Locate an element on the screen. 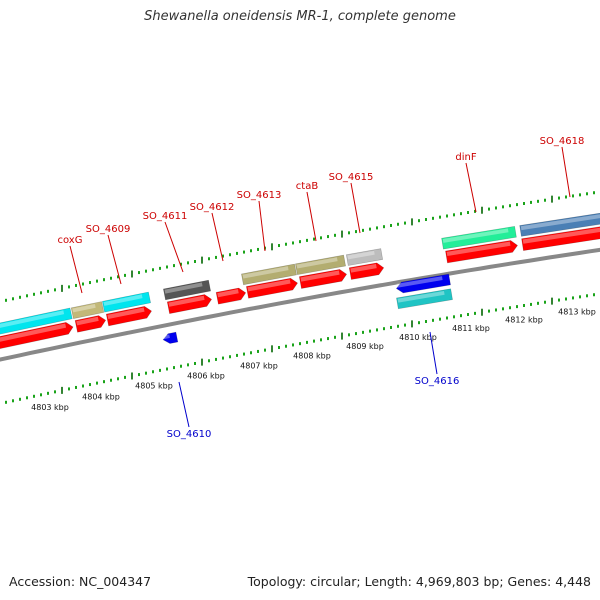 Image resolution: width=600 pixels, height=600 pixels. kbp-label: 4812 kbp is located at coordinates (524, 320).